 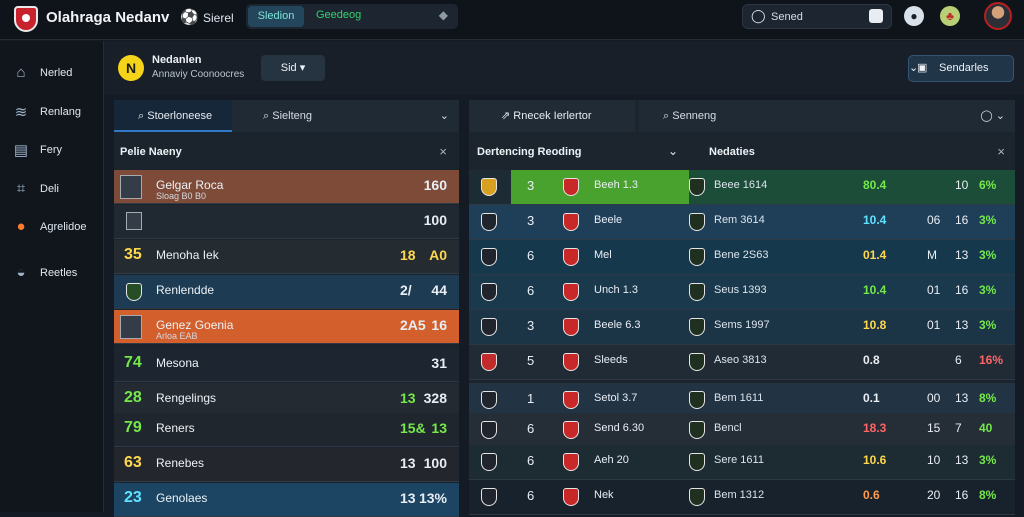 What do you see at coordinates (506, 116) in the screenshot?
I see `chart-icon: ⇗` at bounding box center [506, 116].